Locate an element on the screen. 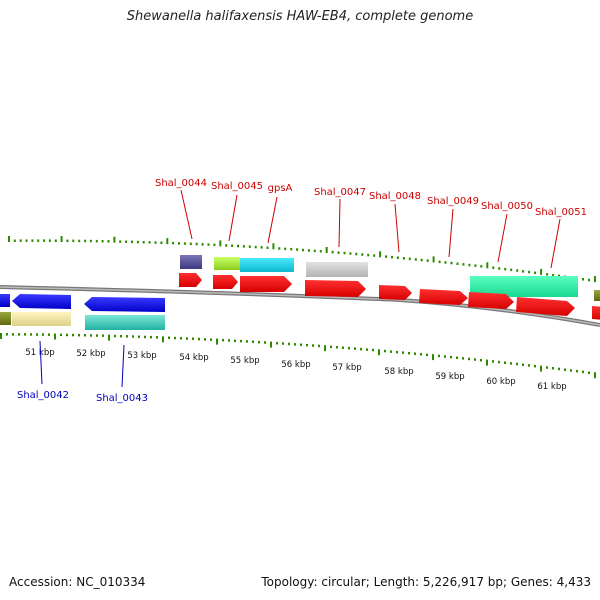 The image size is (600, 600). gene-label: Shal_0044 is located at coordinates (181, 183).